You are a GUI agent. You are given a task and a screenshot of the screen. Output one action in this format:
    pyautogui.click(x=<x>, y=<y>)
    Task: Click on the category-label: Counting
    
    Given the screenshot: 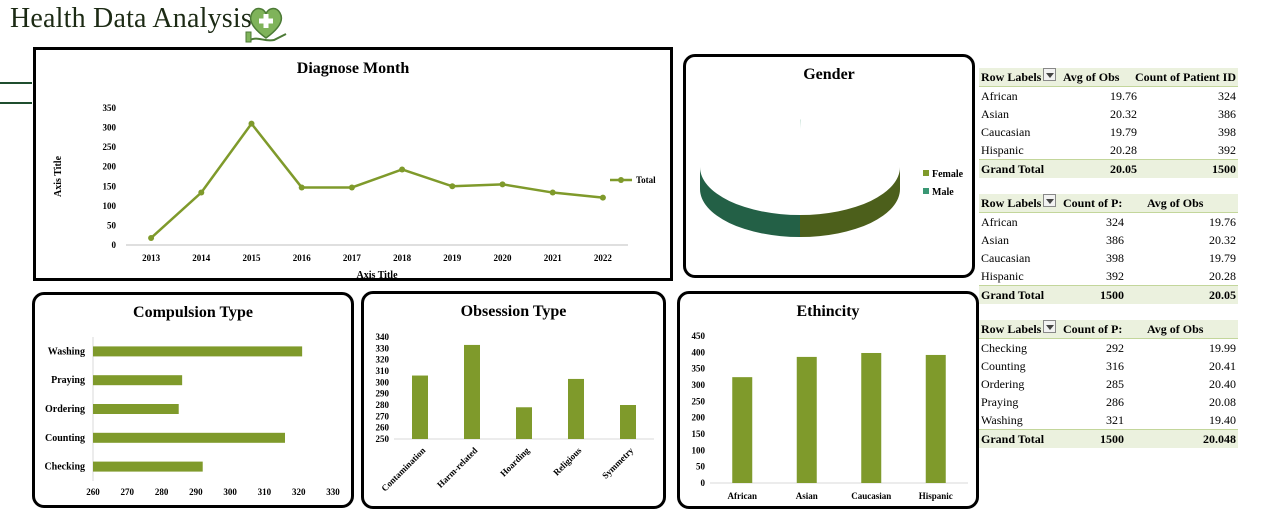 What is the action you would take?
    pyautogui.click(x=65, y=438)
    